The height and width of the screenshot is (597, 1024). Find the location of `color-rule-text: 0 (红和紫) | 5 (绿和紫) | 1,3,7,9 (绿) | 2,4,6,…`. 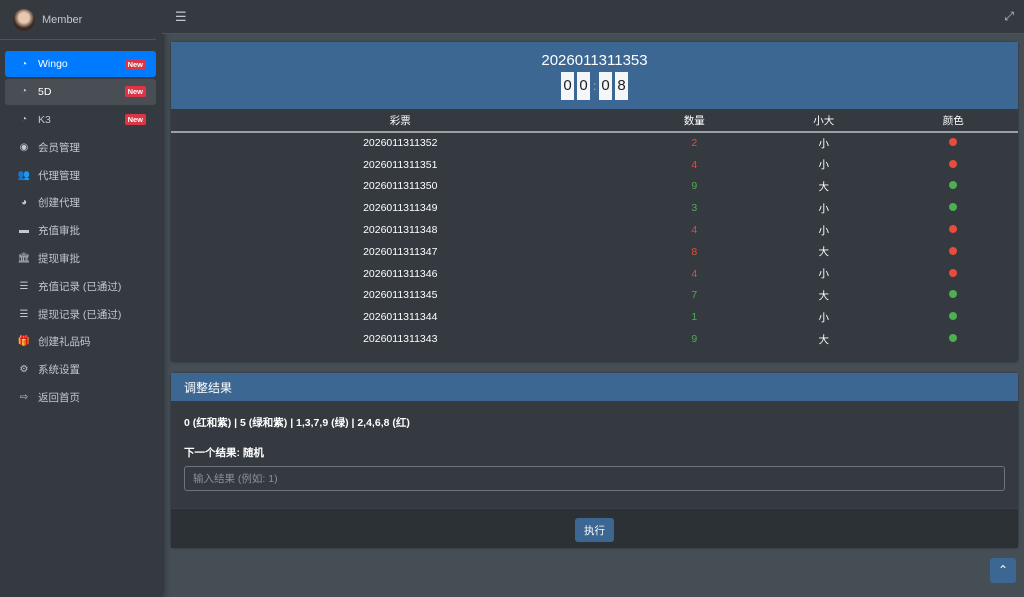

color-rule-text: 0 (红和紫) | 5 (绿和紫) | 1,3,7,9 (绿) | 2,4,6,… is located at coordinates (297, 423).